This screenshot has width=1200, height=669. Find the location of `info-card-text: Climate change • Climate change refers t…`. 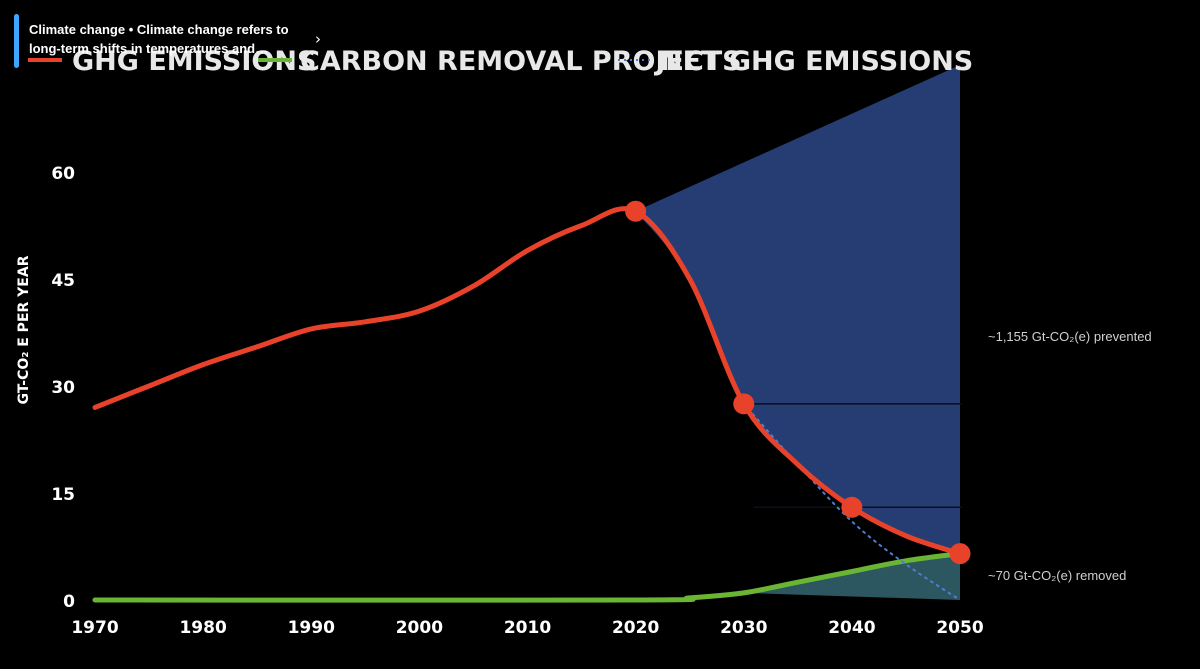

info-card-text: Climate change • Climate change refers t… is located at coordinates (159, 39).